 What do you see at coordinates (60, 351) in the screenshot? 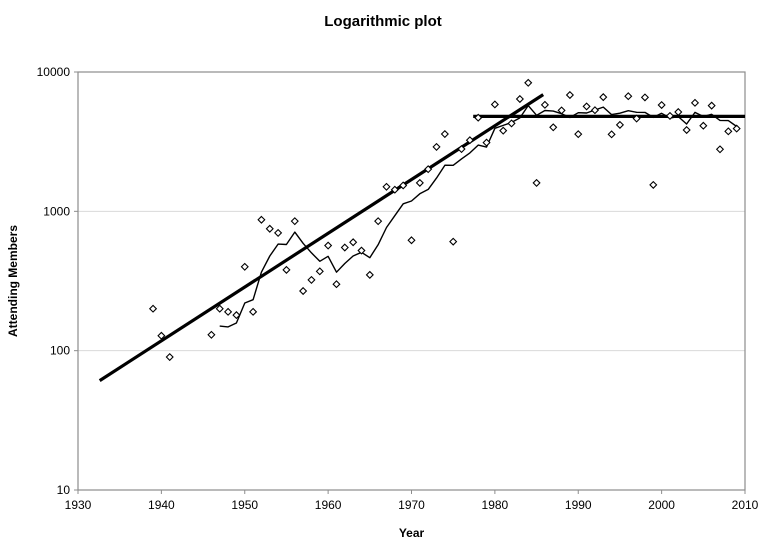
I see `y-tick-label: 100` at bounding box center [60, 351].